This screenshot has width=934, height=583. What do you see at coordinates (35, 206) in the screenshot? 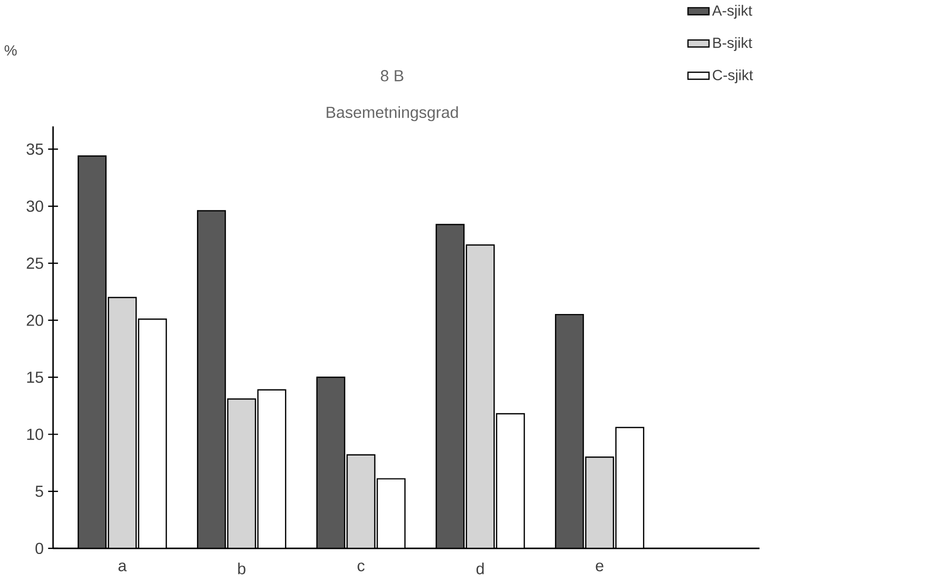
I see `y-tick-label: 30` at bounding box center [35, 206].